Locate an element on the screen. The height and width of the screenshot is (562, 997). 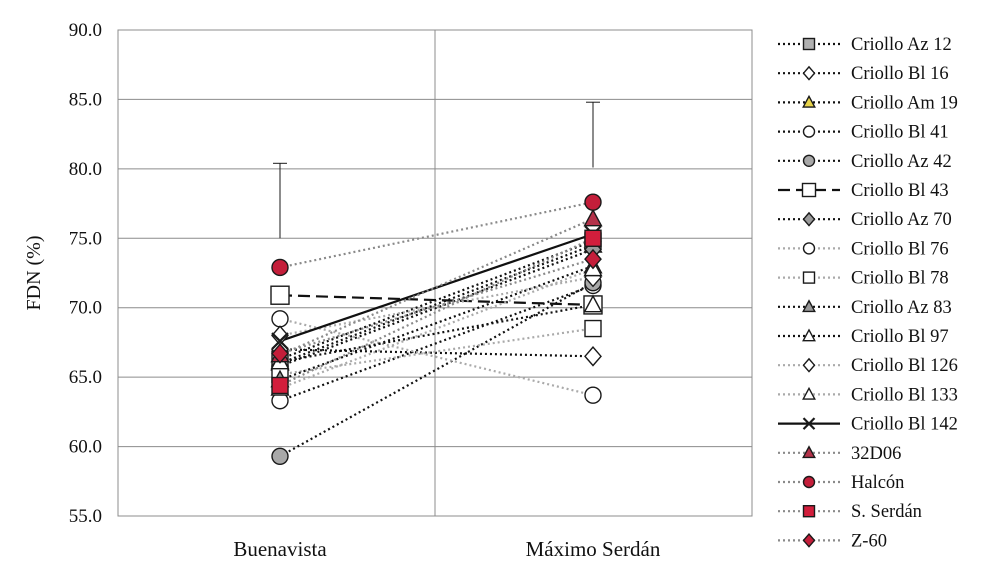
legend-label: Criollo Bl 142 is located at coordinates (904, 425).